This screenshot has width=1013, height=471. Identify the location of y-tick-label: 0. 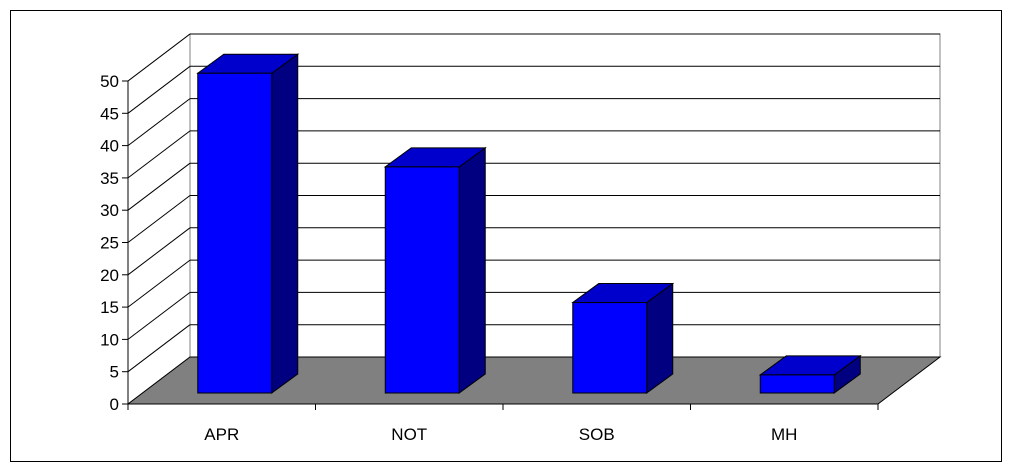
(114, 404).